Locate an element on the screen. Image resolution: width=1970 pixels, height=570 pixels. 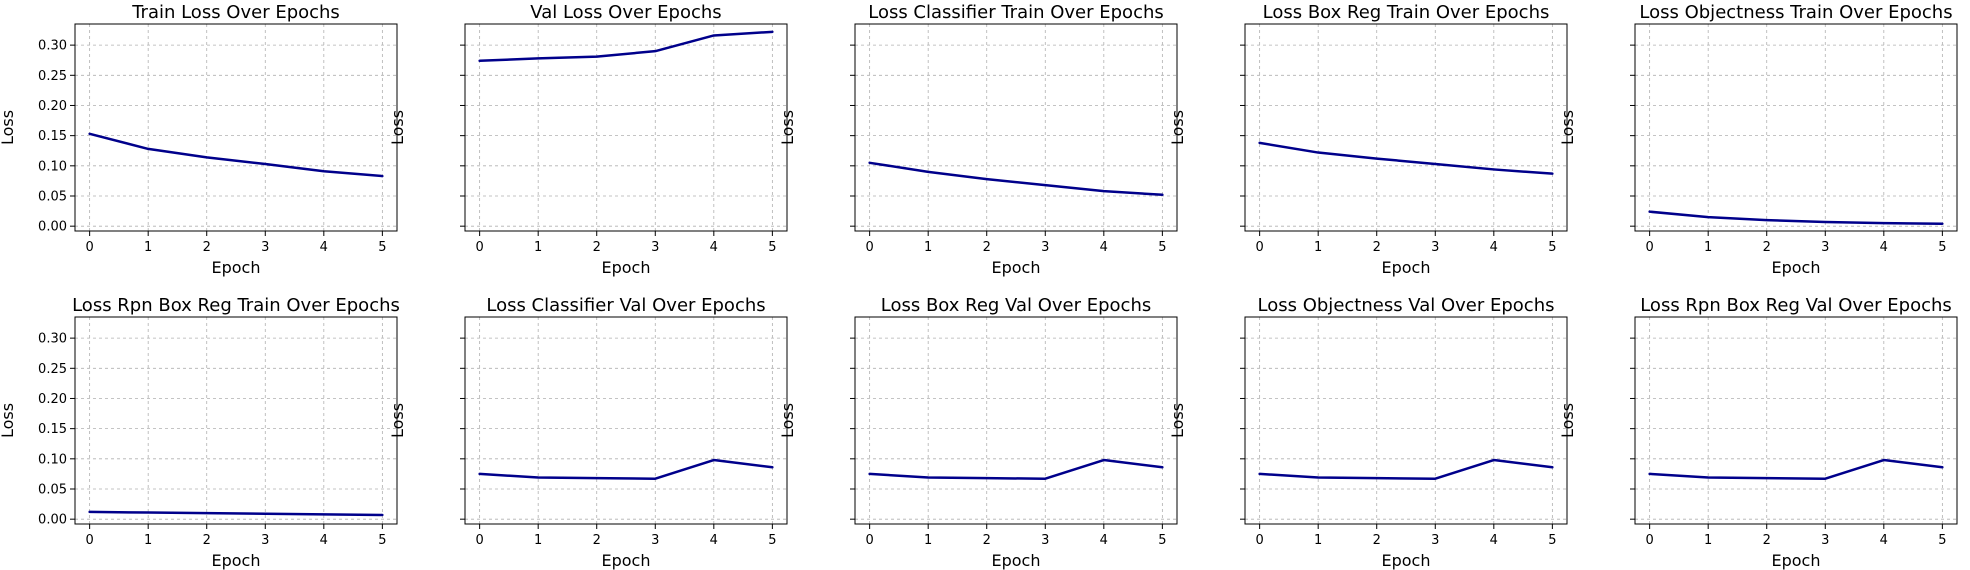
chart-title: Train Loss Over Epochs is located at coordinates (235, 12).